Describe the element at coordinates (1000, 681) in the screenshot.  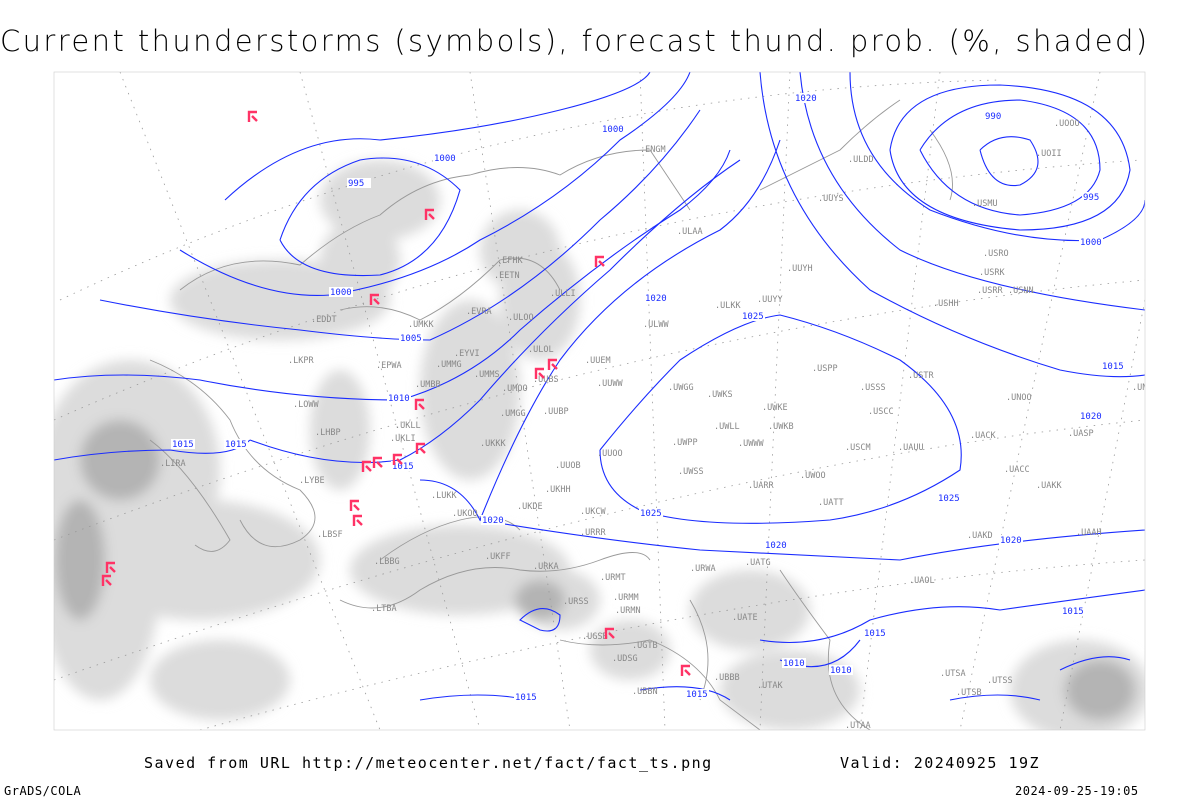
I see `station-label: .UTSS` at that location.